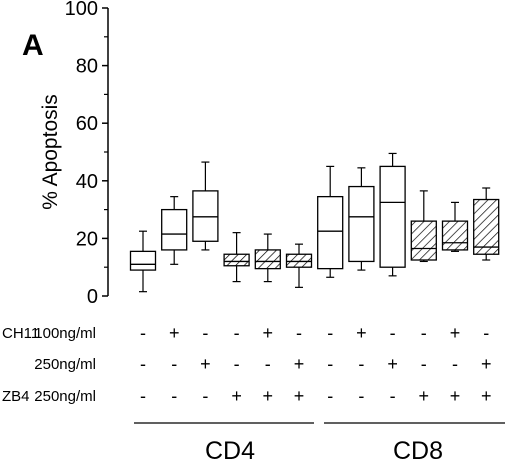  I want to click on treatment-agent-label: ZB4, so click(16, 396).